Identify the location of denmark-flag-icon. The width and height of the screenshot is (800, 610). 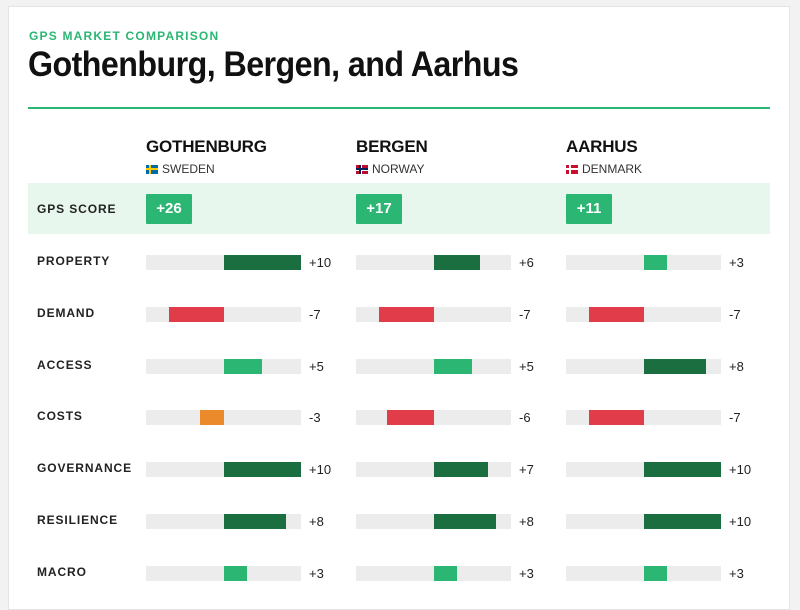
(572, 169).